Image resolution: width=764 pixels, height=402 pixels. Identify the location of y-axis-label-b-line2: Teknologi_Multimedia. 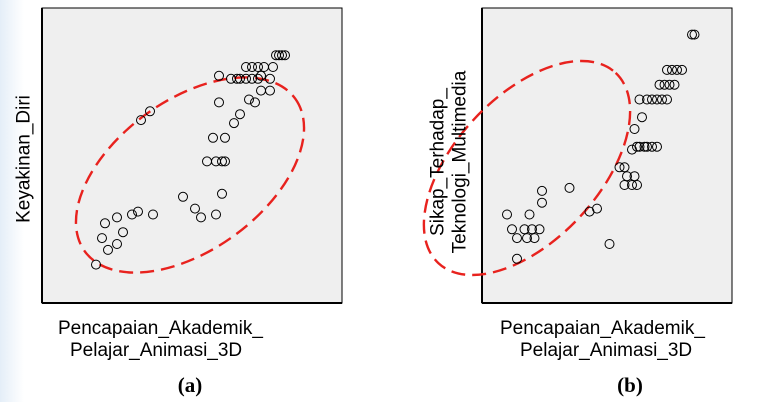
(460, 162).